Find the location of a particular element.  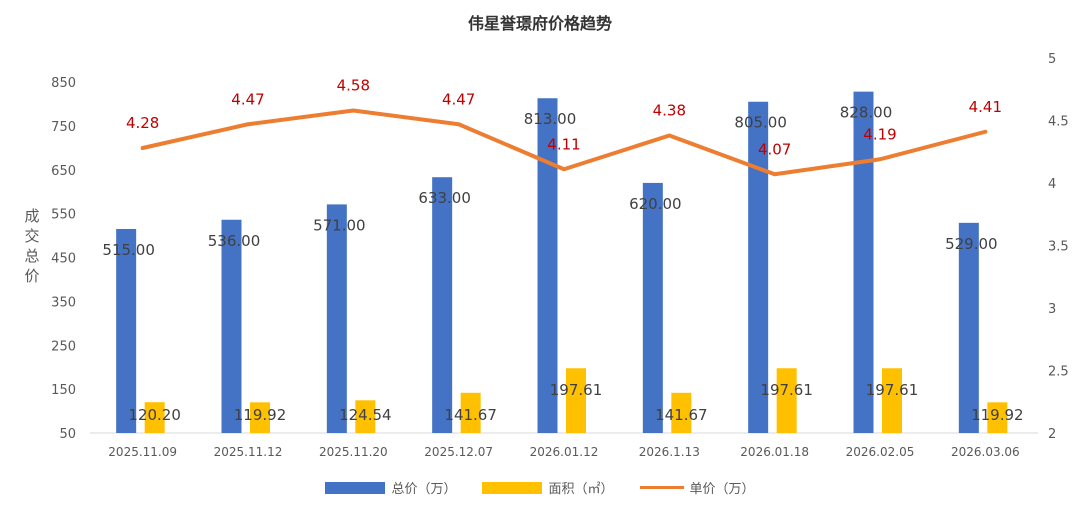

x-tick-label: 2026.03.06 is located at coordinates (985, 452).